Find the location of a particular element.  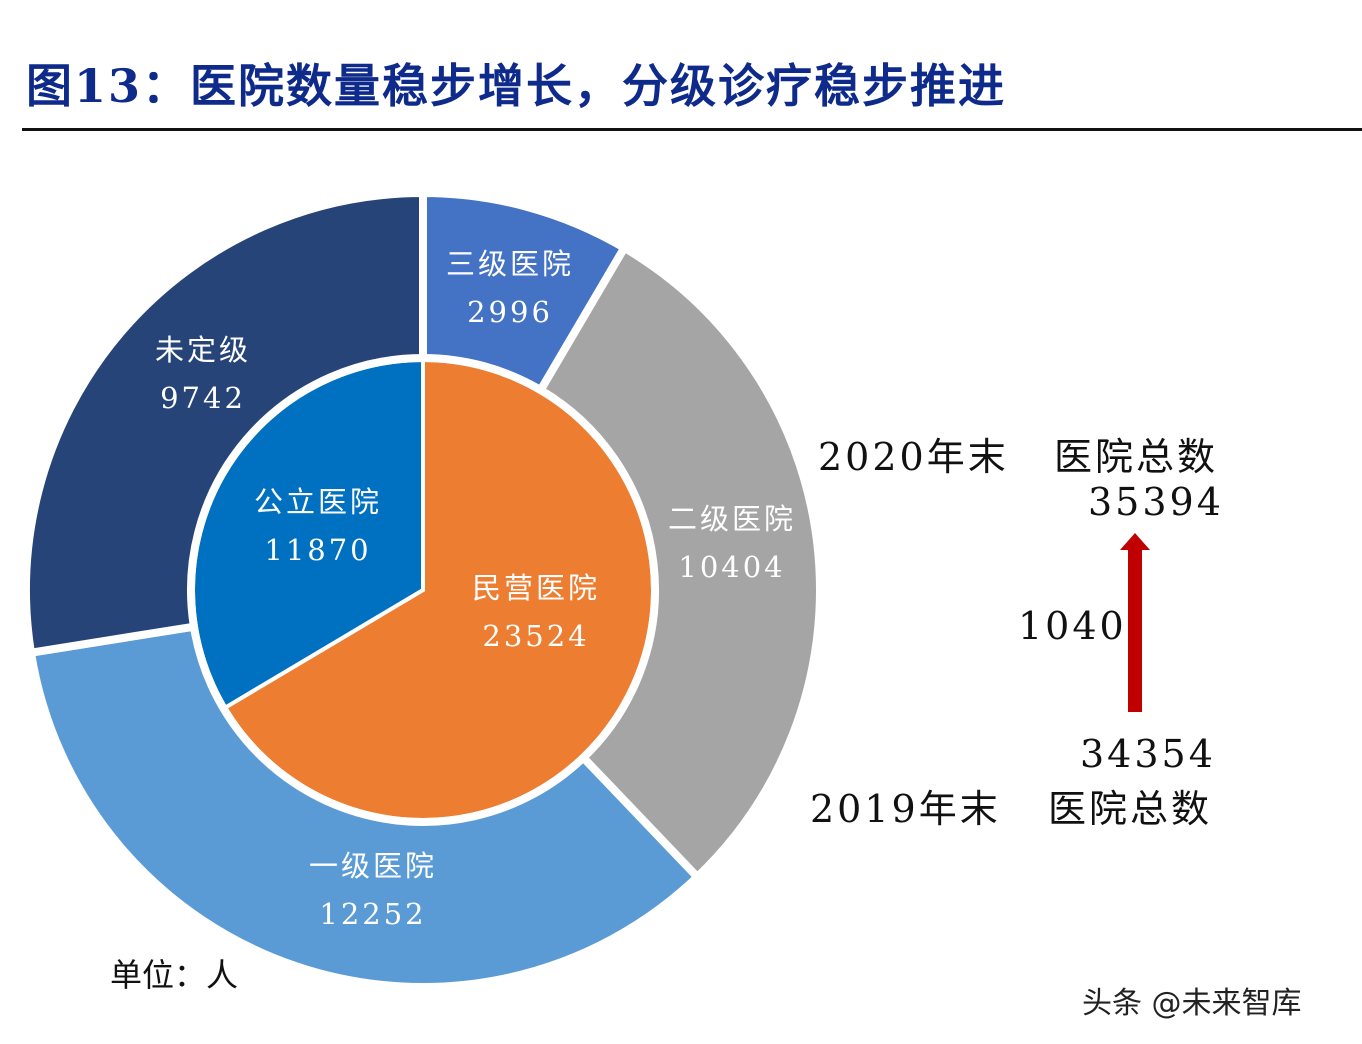

annotation-bottom-title: 医院总数 is located at coordinates (1130, 809).